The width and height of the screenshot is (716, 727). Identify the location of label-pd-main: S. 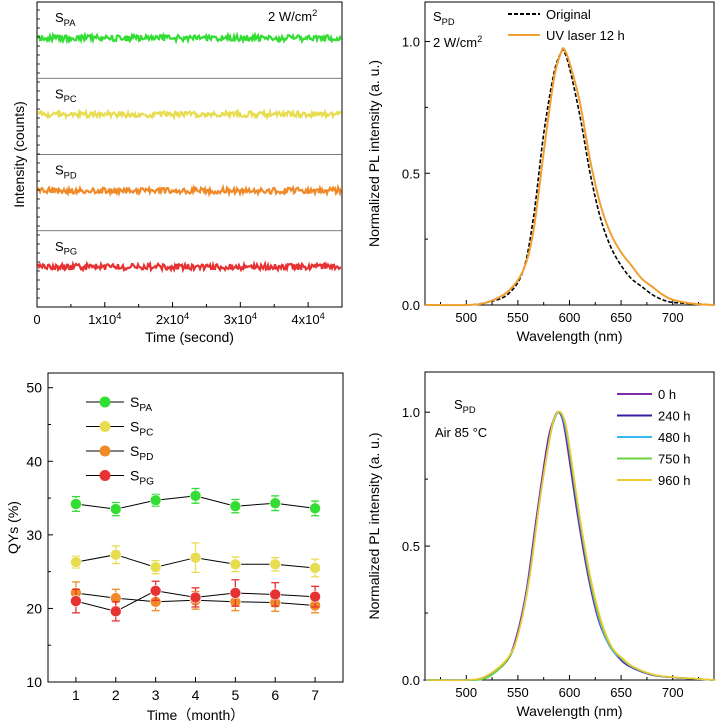
(59, 170).